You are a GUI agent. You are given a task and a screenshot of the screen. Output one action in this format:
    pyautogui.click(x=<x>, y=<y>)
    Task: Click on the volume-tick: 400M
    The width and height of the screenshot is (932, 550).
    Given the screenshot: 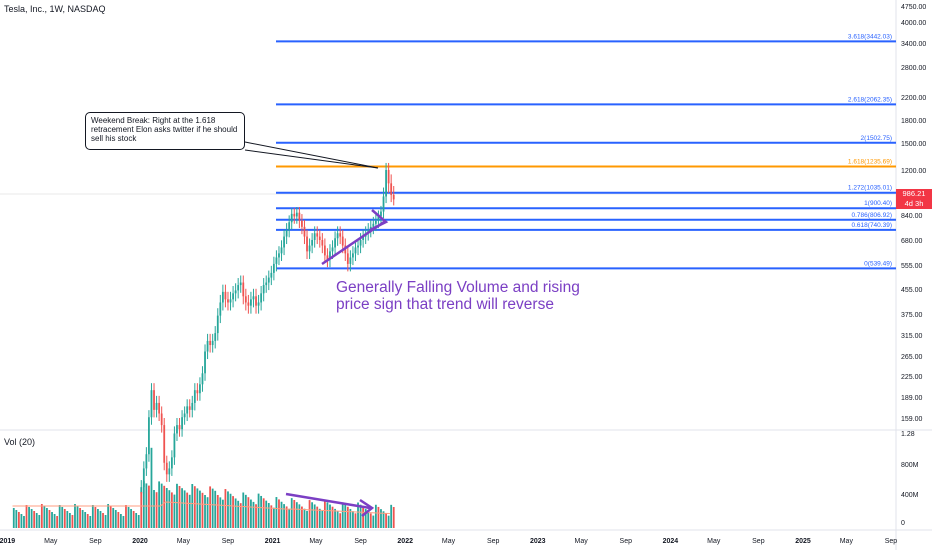 What is the action you would take?
    pyautogui.click(x=910, y=495)
    